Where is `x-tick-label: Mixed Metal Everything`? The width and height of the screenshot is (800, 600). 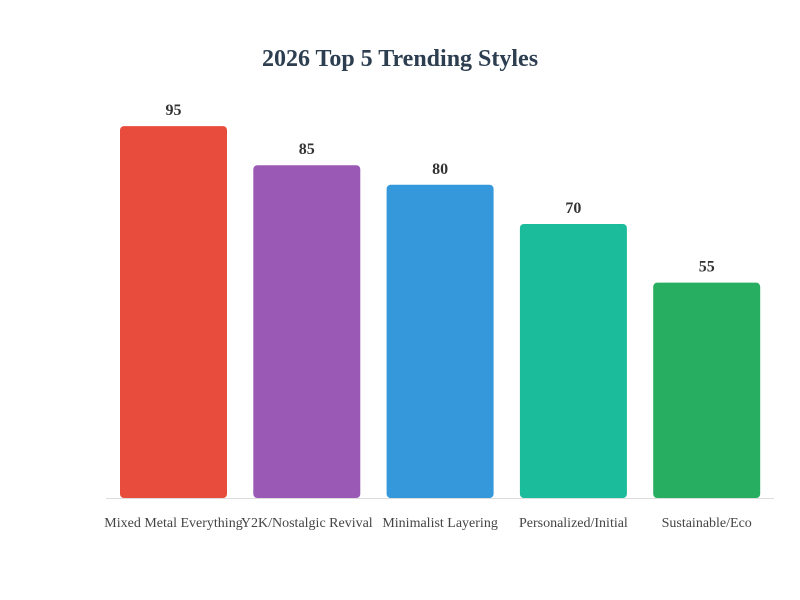
x-tick-label: Mixed Metal Everything is located at coordinates (173, 523).